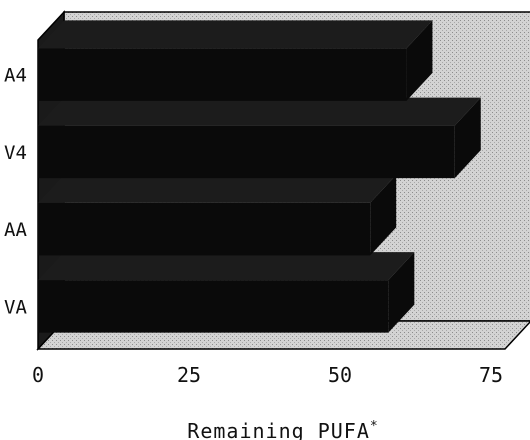 This screenshot has height=440, width=530. I want to click on bar-va, so click(213, 306).